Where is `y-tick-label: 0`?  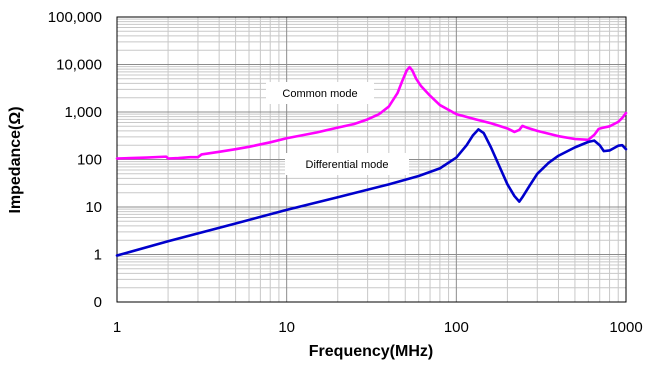 y-tick-label: 0 is located at coordinates (98, 302).